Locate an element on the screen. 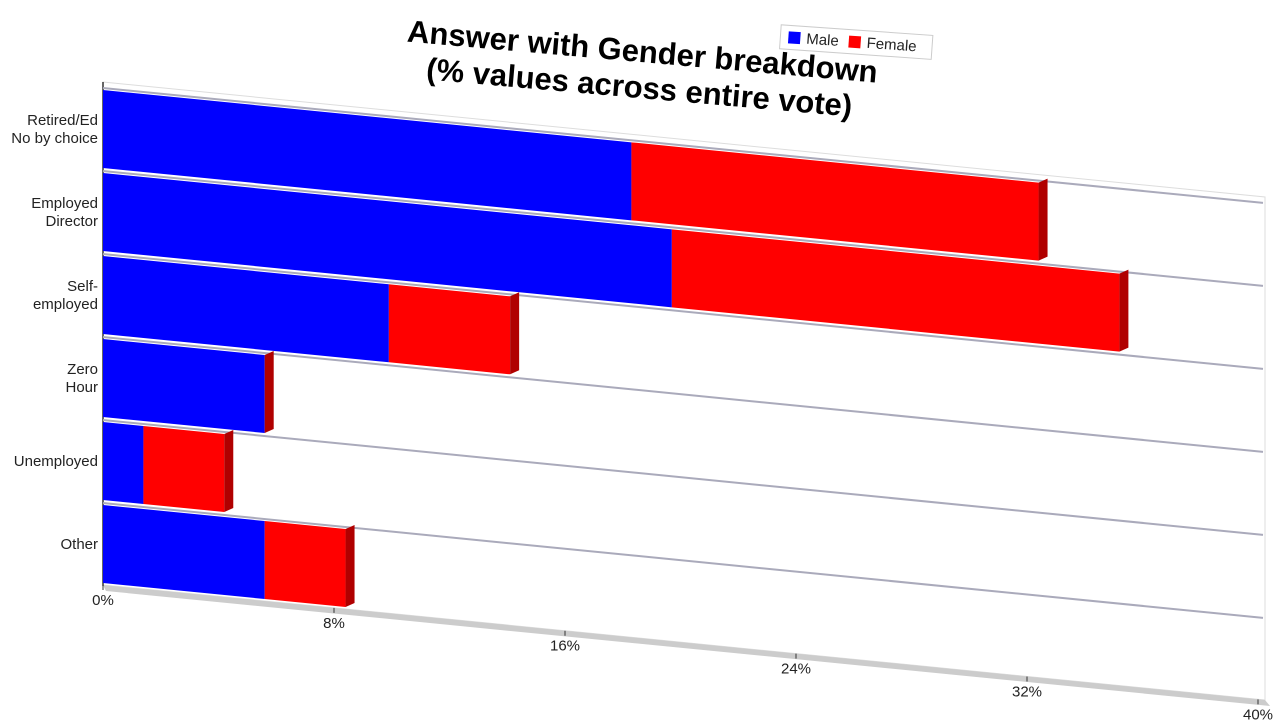  x-tick-label: 8% is located at coordinates (334, 623).